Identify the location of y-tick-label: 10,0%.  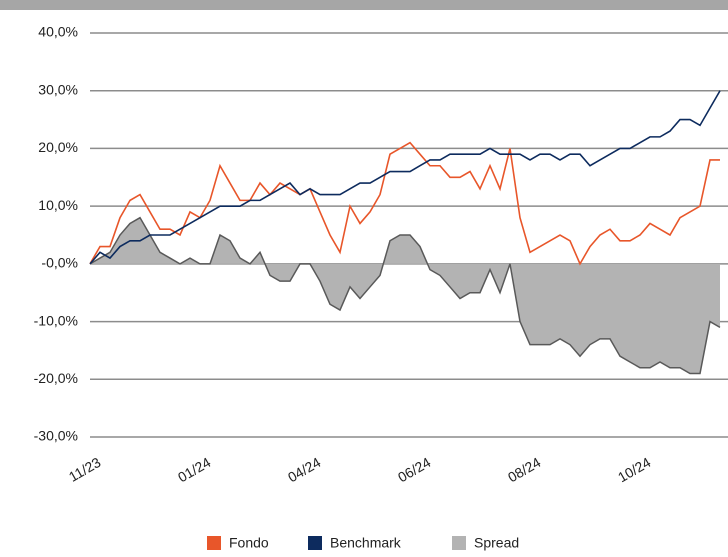
(58, 205).